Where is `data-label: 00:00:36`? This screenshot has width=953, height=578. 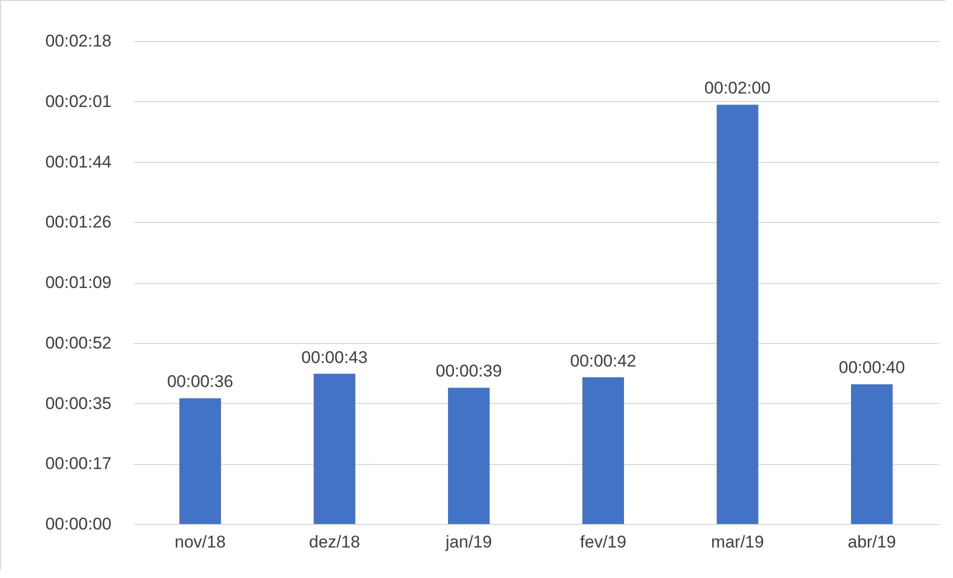 data-label: 00:00:36 is located at coordinates (200, 382).